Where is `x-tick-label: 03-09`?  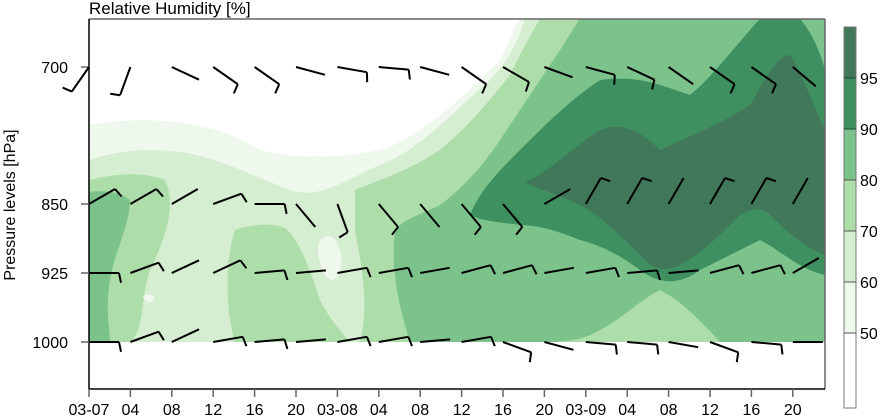 x-tick-label: 03-09 is located at coordinates (585, 410).